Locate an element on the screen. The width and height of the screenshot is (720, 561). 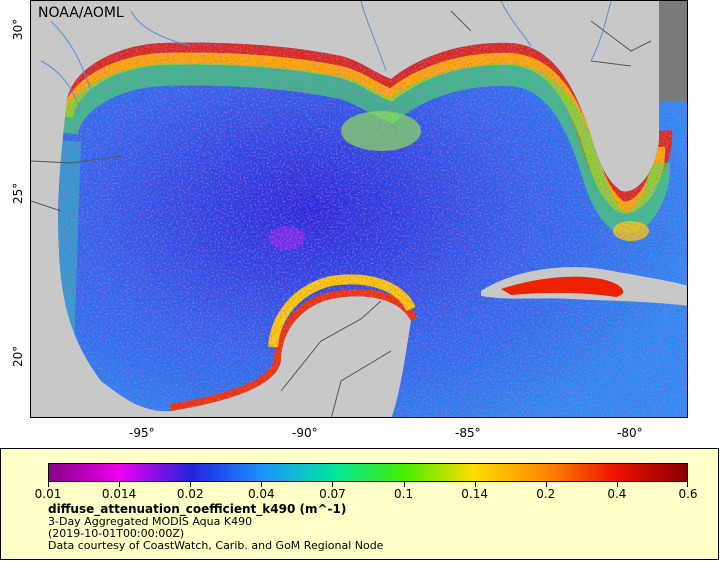
product-label: 3-Day Aggregated MODIS Aqua K490 is located at coordinates (150, 521).